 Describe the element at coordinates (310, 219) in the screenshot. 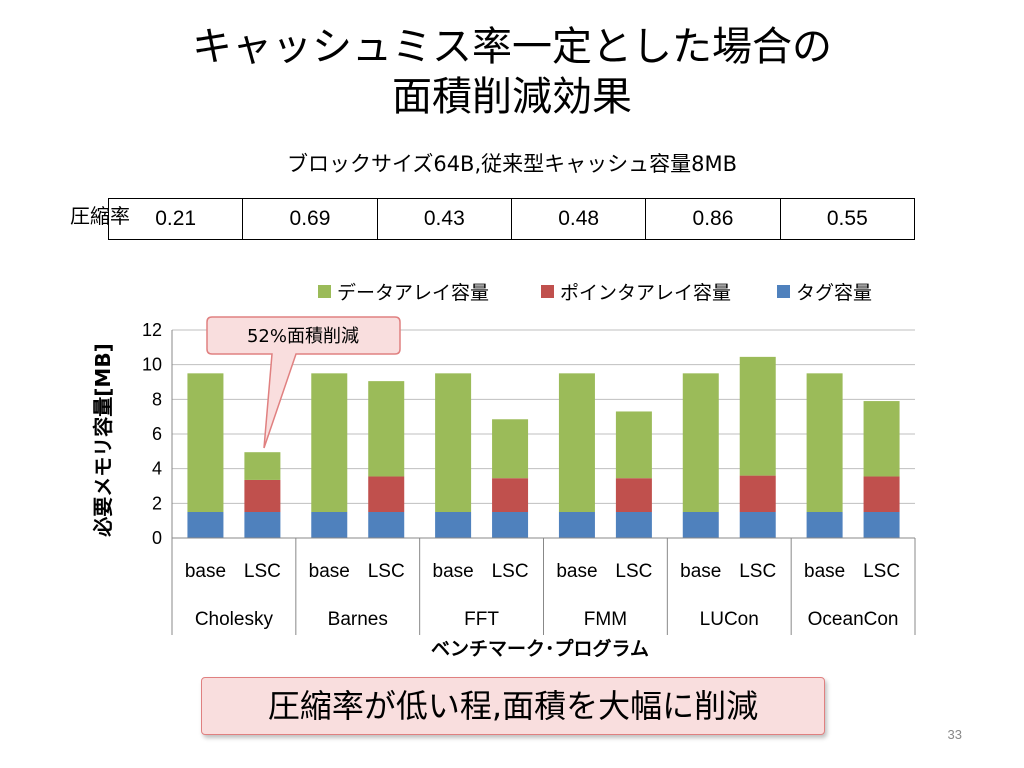

I see `ratio-cell-barnes: 0.69` at that location.